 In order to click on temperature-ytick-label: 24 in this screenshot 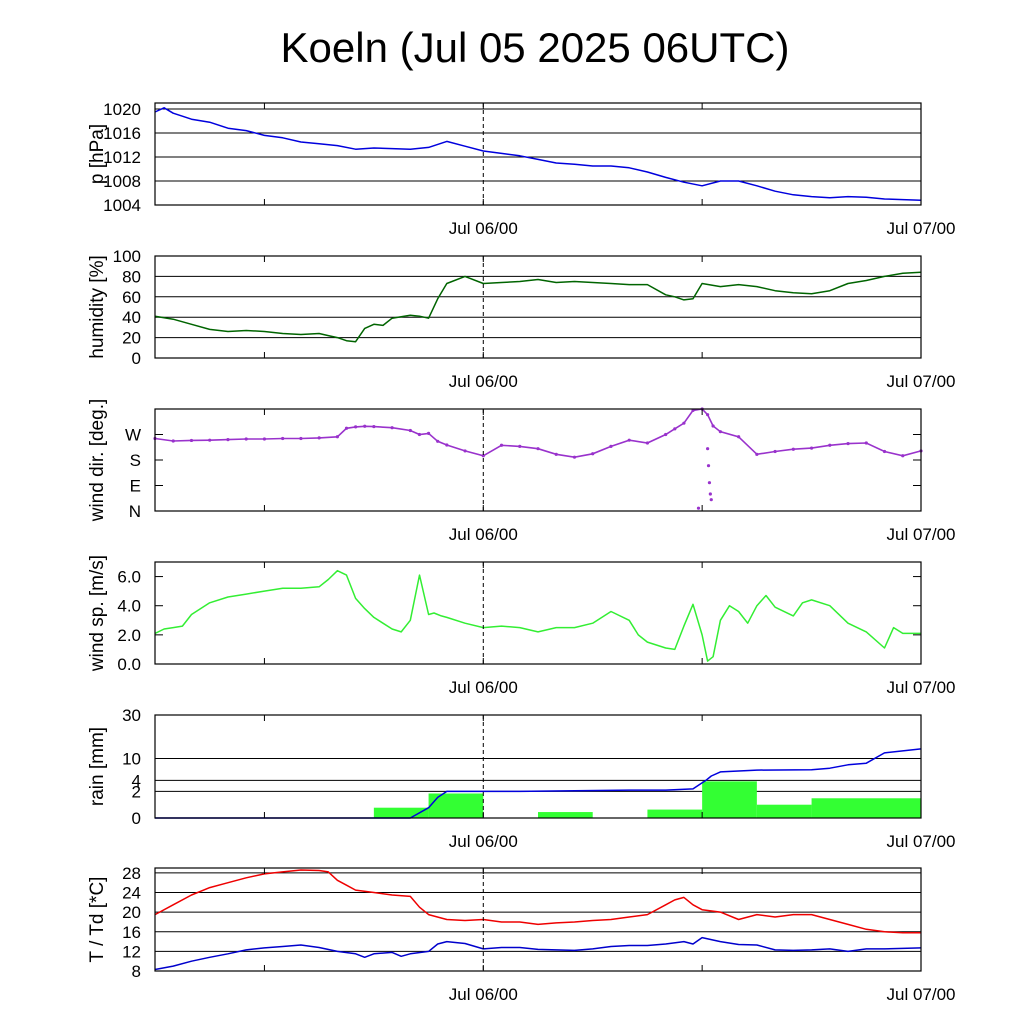, I will do `click(131, 893)`.